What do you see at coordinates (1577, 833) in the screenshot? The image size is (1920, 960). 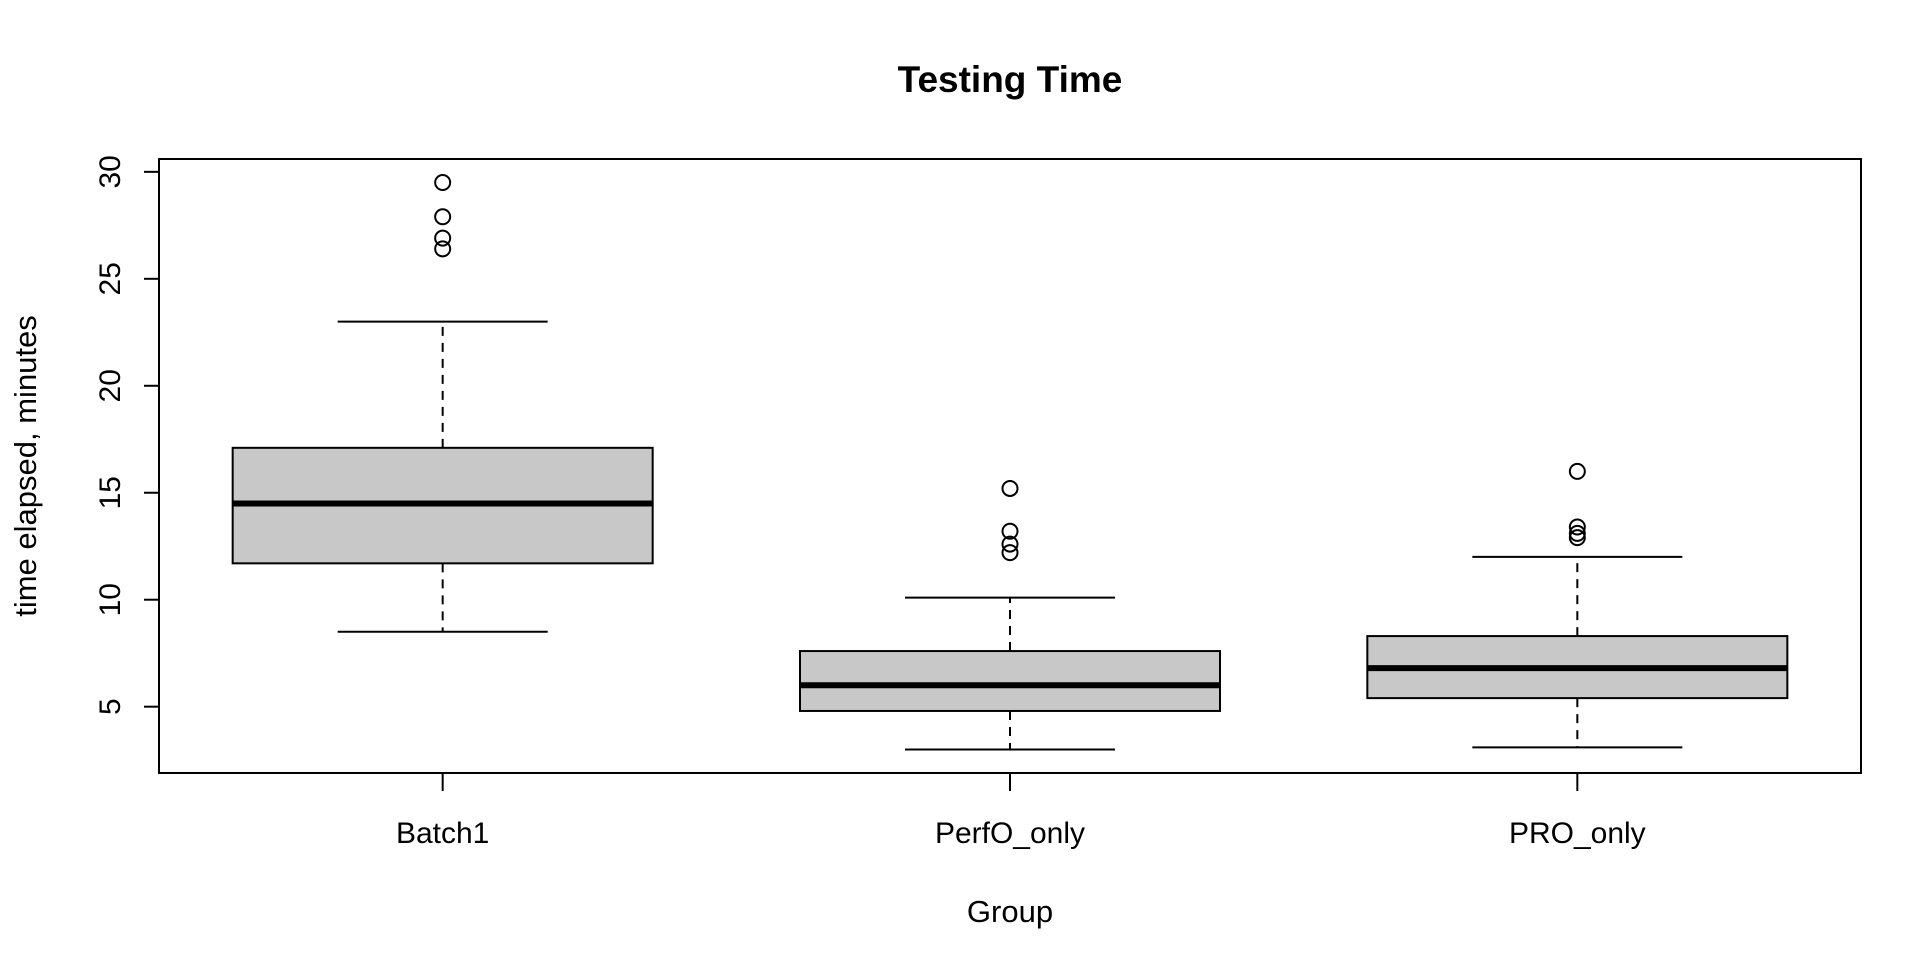 I see `x-tick-label: PRO_only` at bounding box center [1577, 833].